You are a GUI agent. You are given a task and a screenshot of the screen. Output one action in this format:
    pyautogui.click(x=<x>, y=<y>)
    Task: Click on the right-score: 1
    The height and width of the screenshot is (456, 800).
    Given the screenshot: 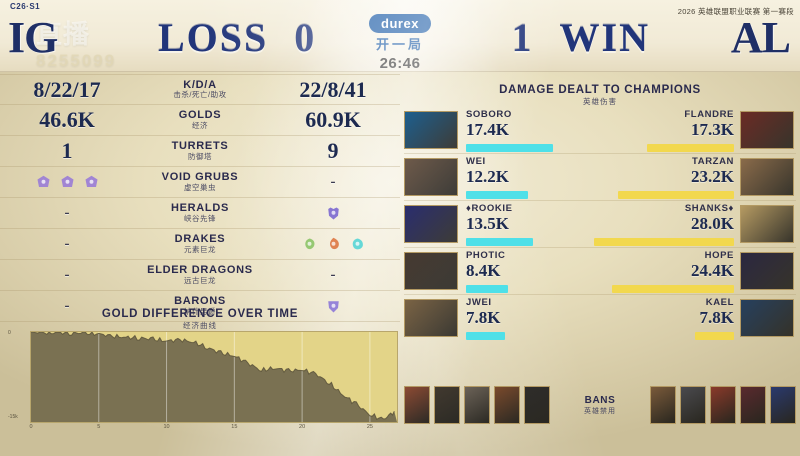 What is the action you would take?
    pyautogui.click(x=522, y=37)
    